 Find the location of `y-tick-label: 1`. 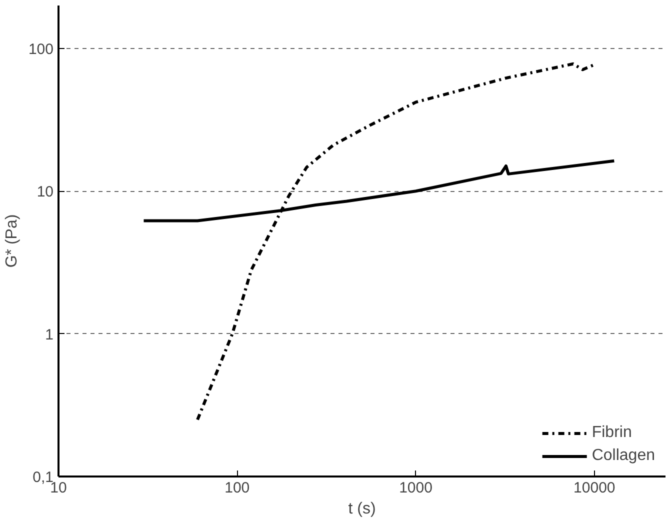

y-tick-label: 1 is located at coordinates (49, 335).